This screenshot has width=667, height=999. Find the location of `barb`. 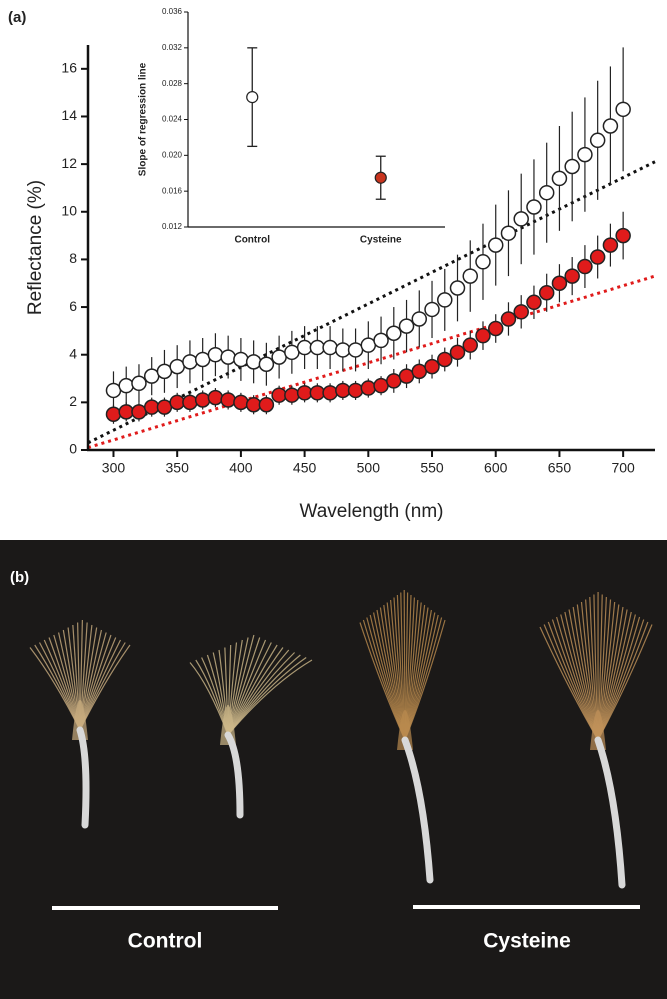

barb is located at coordinates (270, 697).